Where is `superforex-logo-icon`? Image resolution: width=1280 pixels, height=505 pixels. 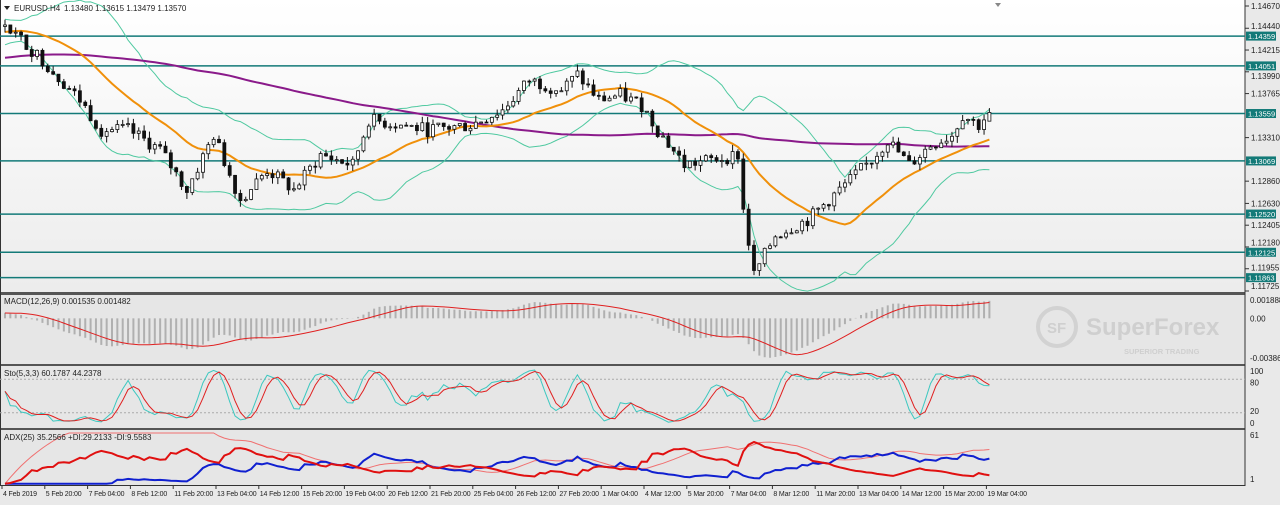
superforex-logo-icon is located at coordinates (1057, 327).